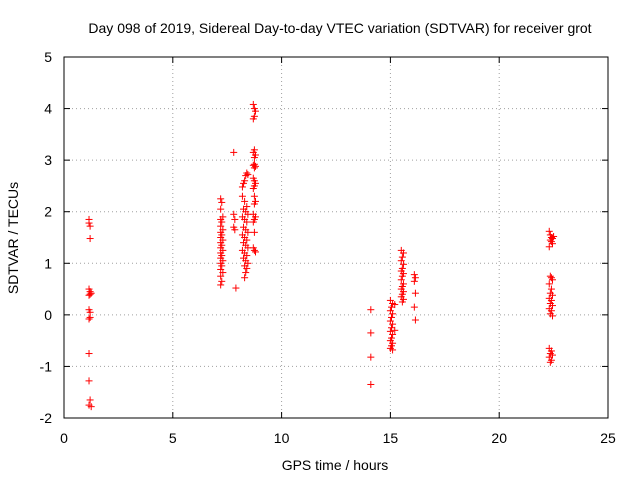 The image size is (640, 480). What do you see at coordinates (48, 160) in the screenshot?
I see `y-tick-label: 3` at bounding box center [48, 160].